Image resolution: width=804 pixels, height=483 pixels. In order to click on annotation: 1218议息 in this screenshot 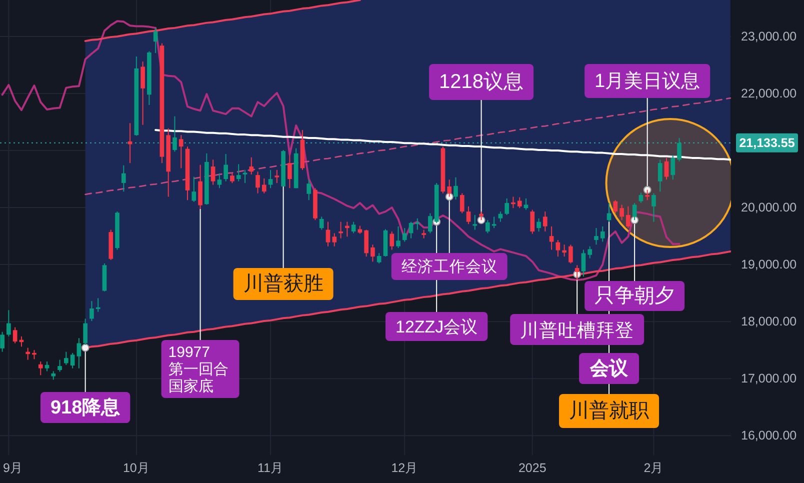, I will do `click(481, 82)`.